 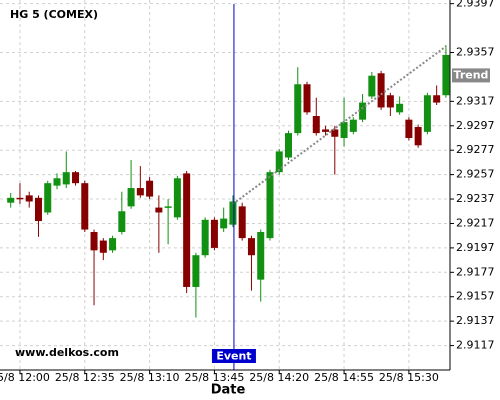 What do you see at coordinates (475, 247) in the screenshot?
I see `y-tick-label: 2.9197` at bounding box center [475, 247].